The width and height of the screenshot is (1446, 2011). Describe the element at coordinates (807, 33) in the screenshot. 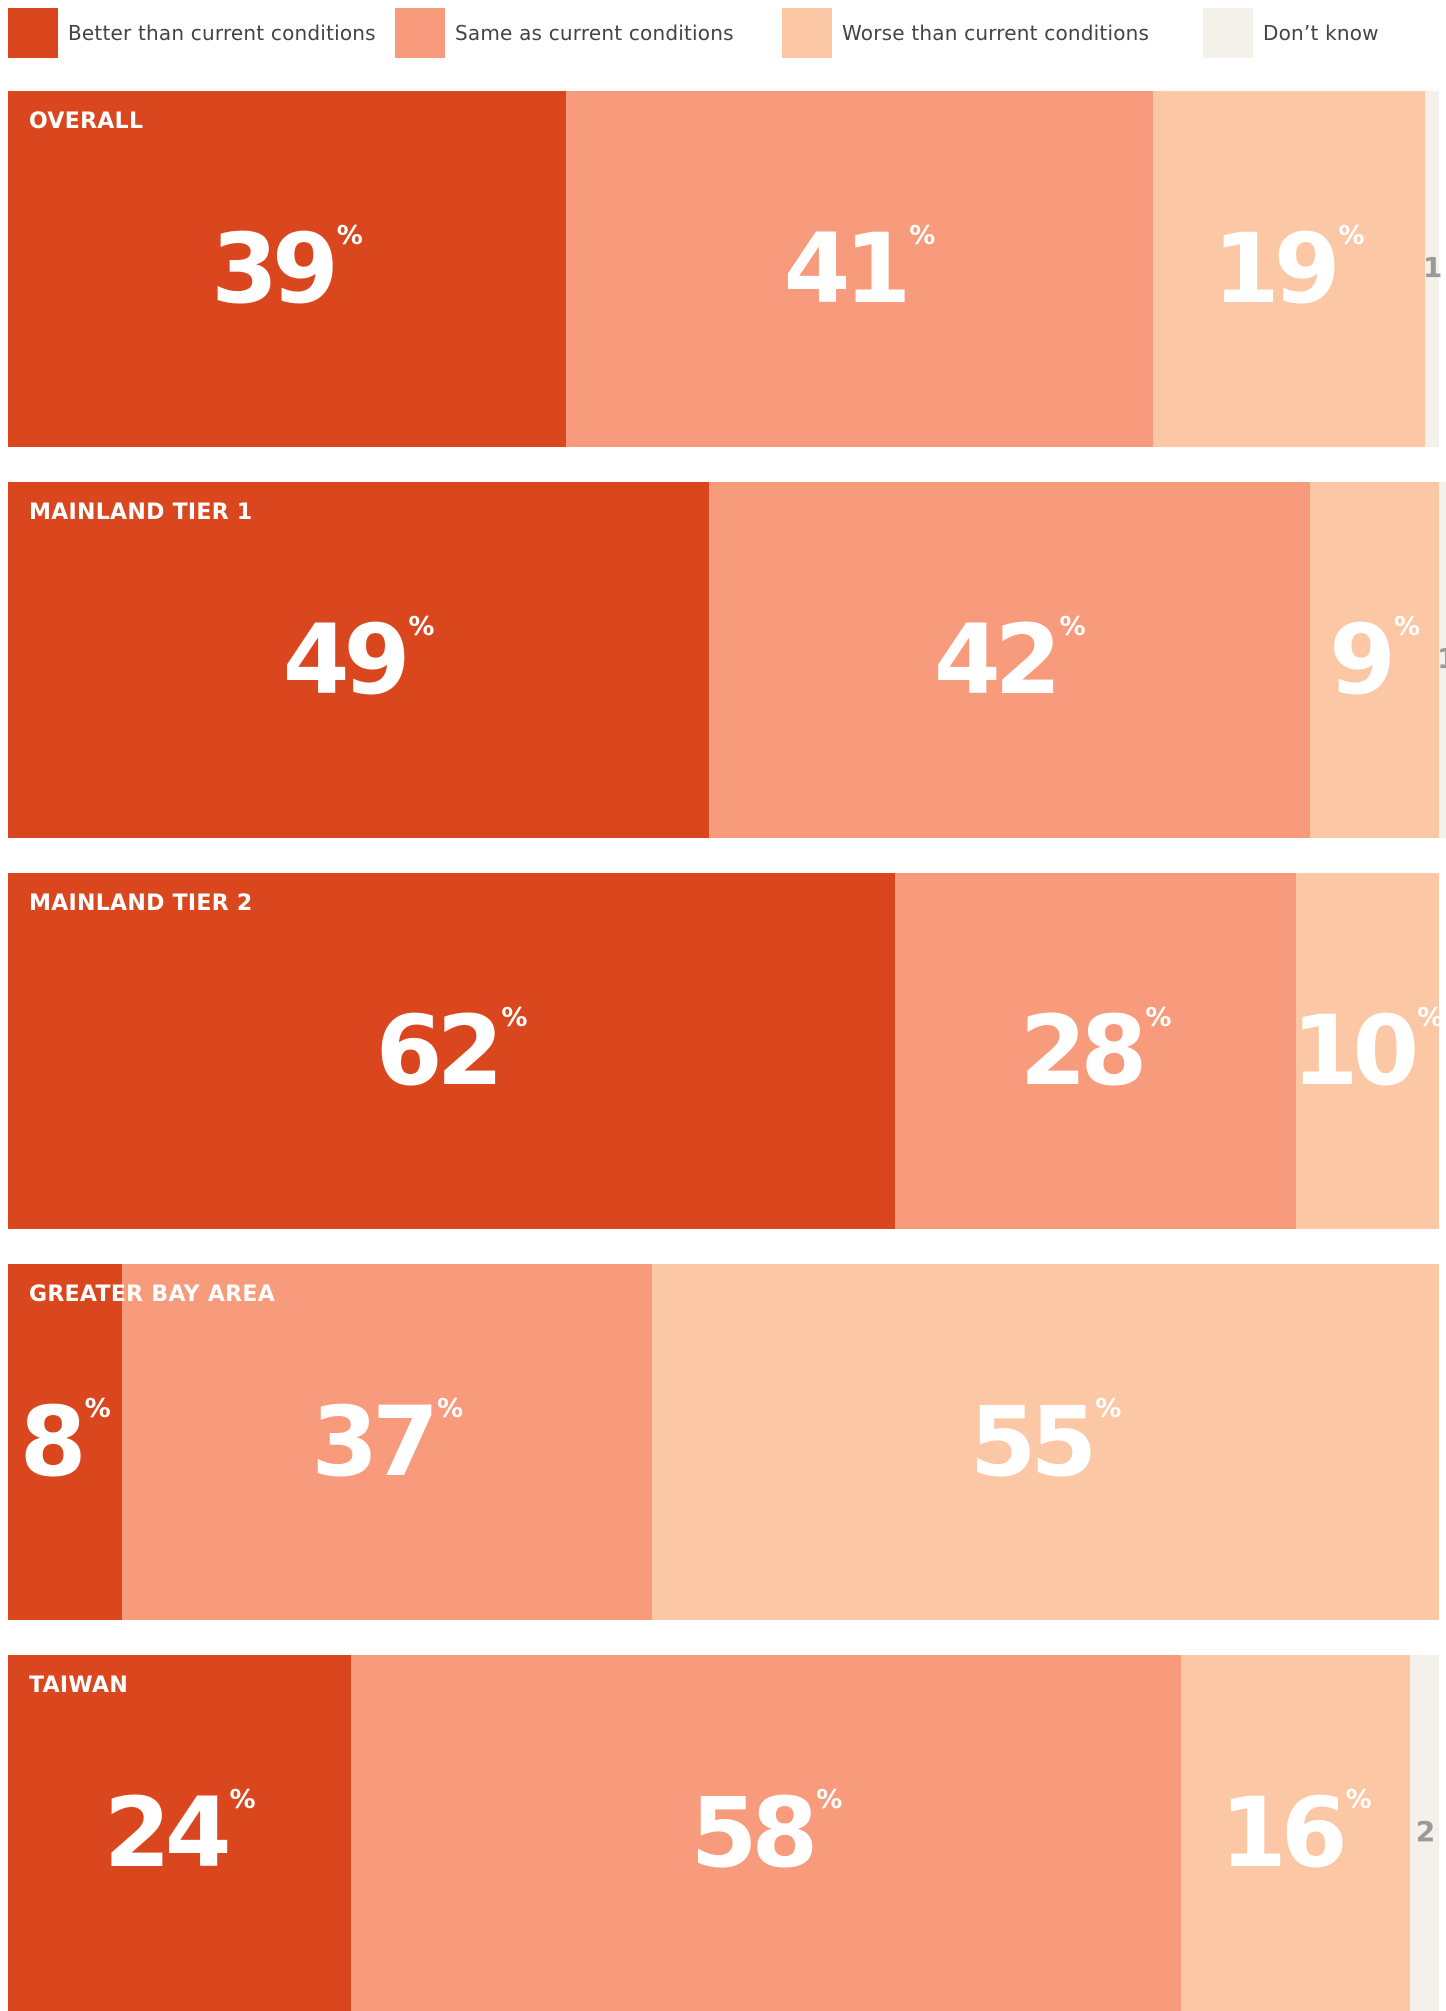

I see `legend-swatch-worse` at that location.